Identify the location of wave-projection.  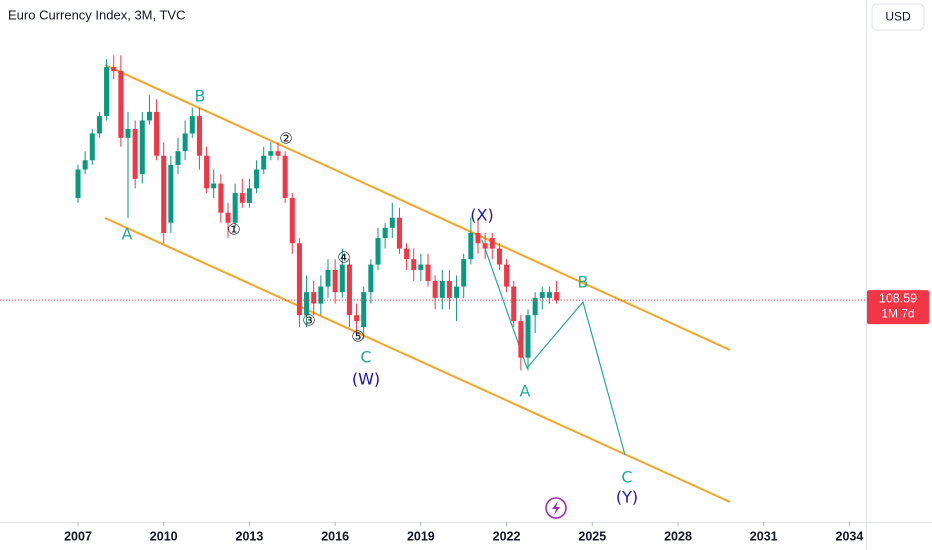
(553, 347).